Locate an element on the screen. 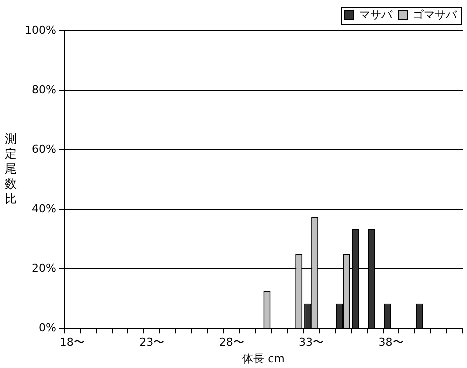 Image resolution: width=467 pixels, height=368 pixels. x-tick-label: 38〜 is located at coordinates (391, 343).